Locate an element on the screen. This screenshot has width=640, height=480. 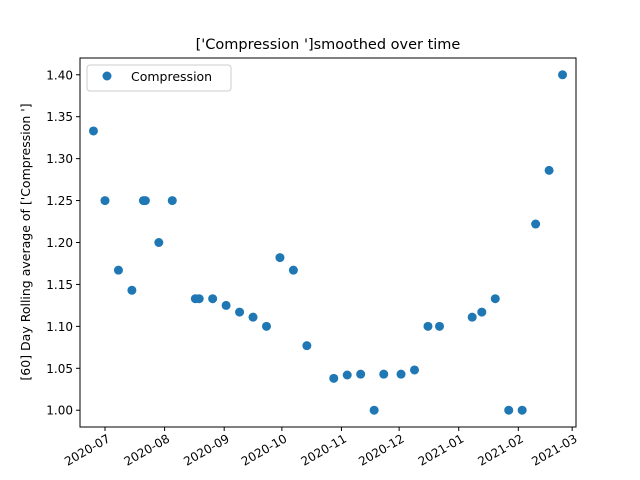
y-tick-label: 1.15 is located at coordinates (59, 285).